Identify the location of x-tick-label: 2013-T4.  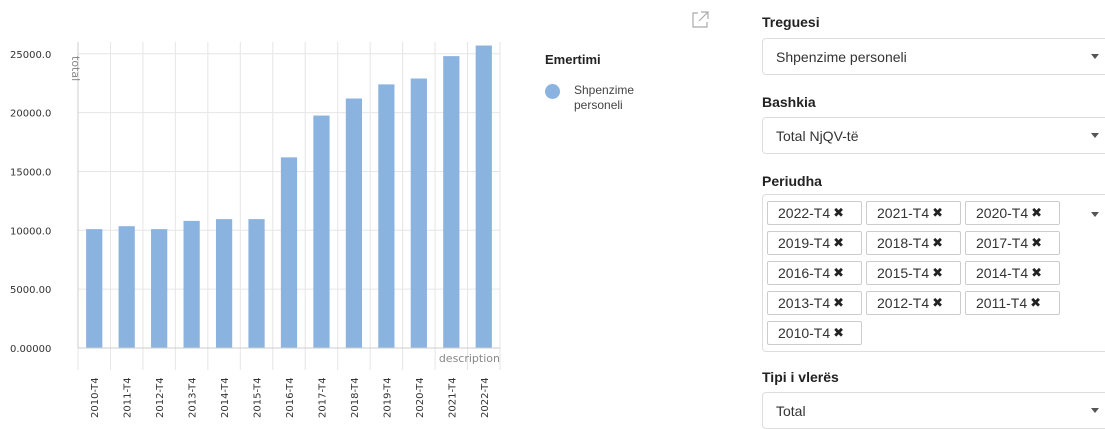
(193, 397).